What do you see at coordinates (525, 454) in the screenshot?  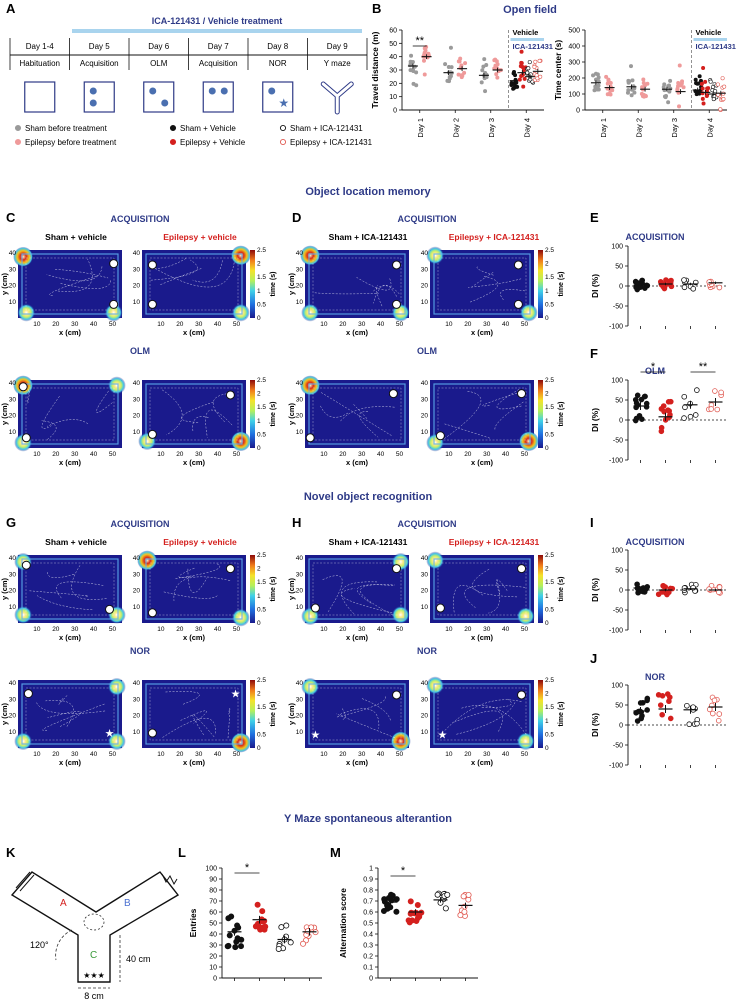 I see `heatmap-7-xtick-4: 50` at bounding box center [525, 454].